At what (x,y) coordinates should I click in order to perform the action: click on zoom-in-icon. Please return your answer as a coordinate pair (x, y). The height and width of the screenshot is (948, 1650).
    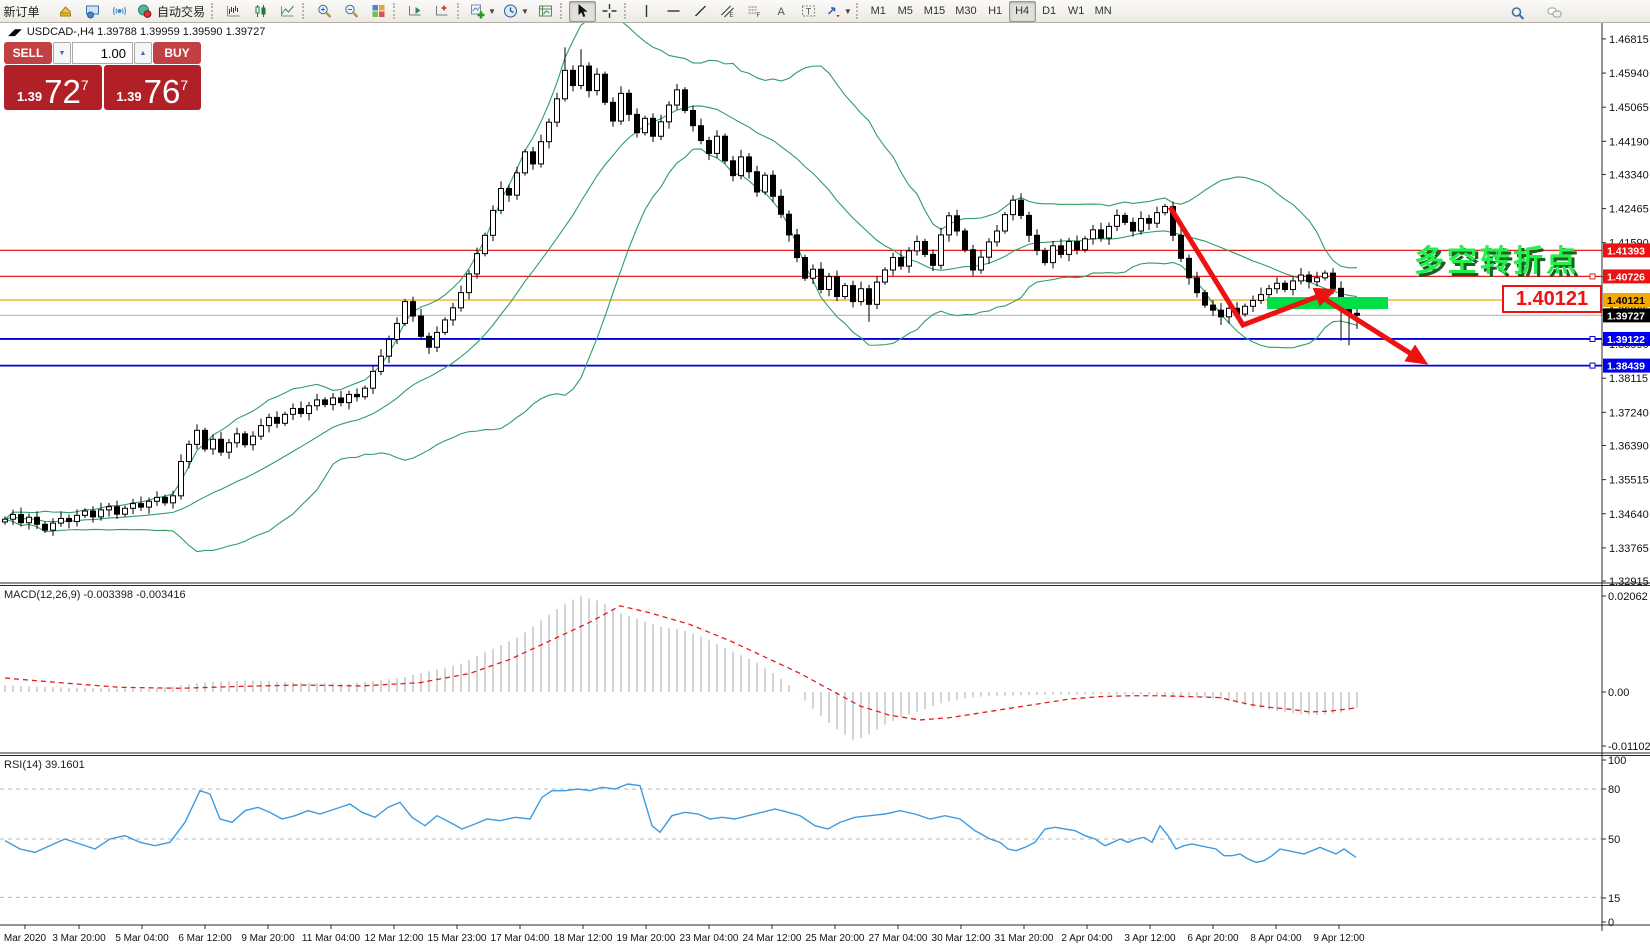
    Looking at the image, I should click on (325, 11).